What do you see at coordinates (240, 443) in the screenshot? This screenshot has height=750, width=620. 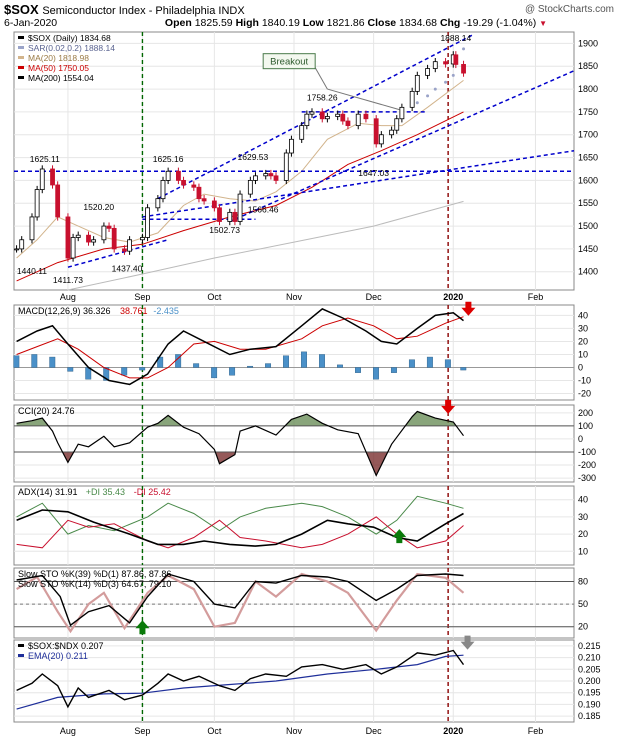 I see `cci-line` at bounding box center [240, 443].